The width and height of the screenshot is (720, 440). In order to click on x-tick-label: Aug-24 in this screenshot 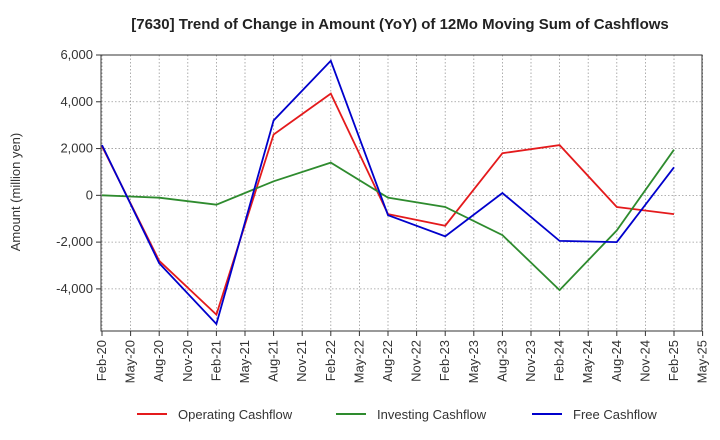, I will do `click(616, 361)`.